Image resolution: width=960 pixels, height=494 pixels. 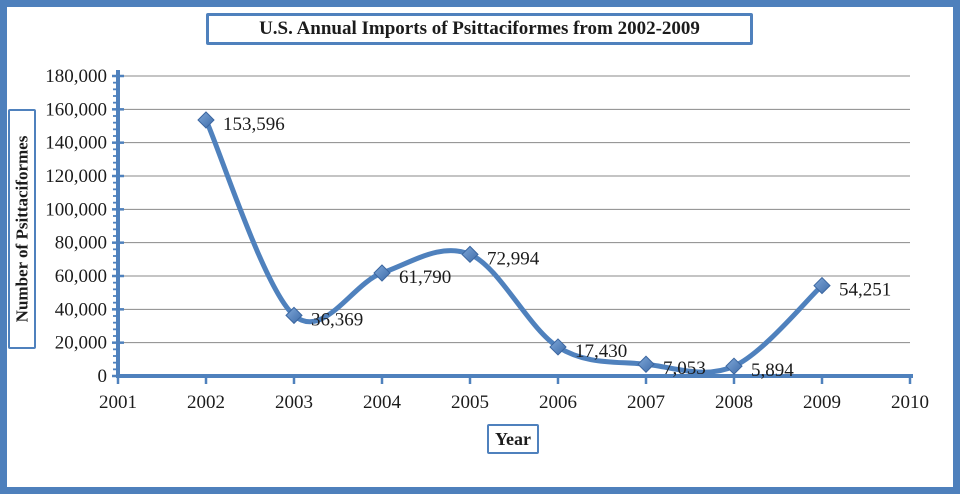 I want to click on data-label: 5,894, so click(x=772, y=370).